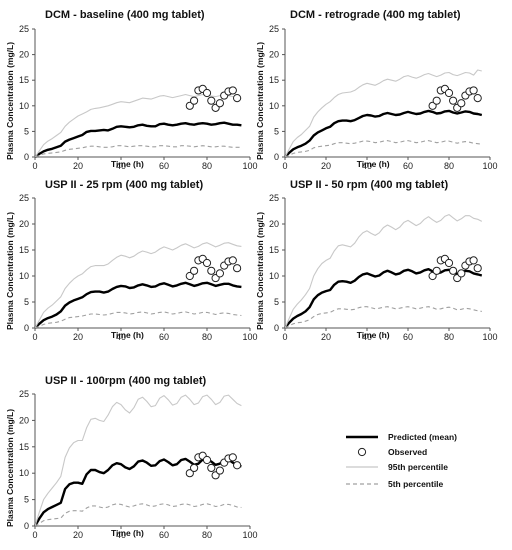 This screenshot has height=550, width=512. I want to click on legend-predicted-label: Predicted (mean), so click(422, 437).